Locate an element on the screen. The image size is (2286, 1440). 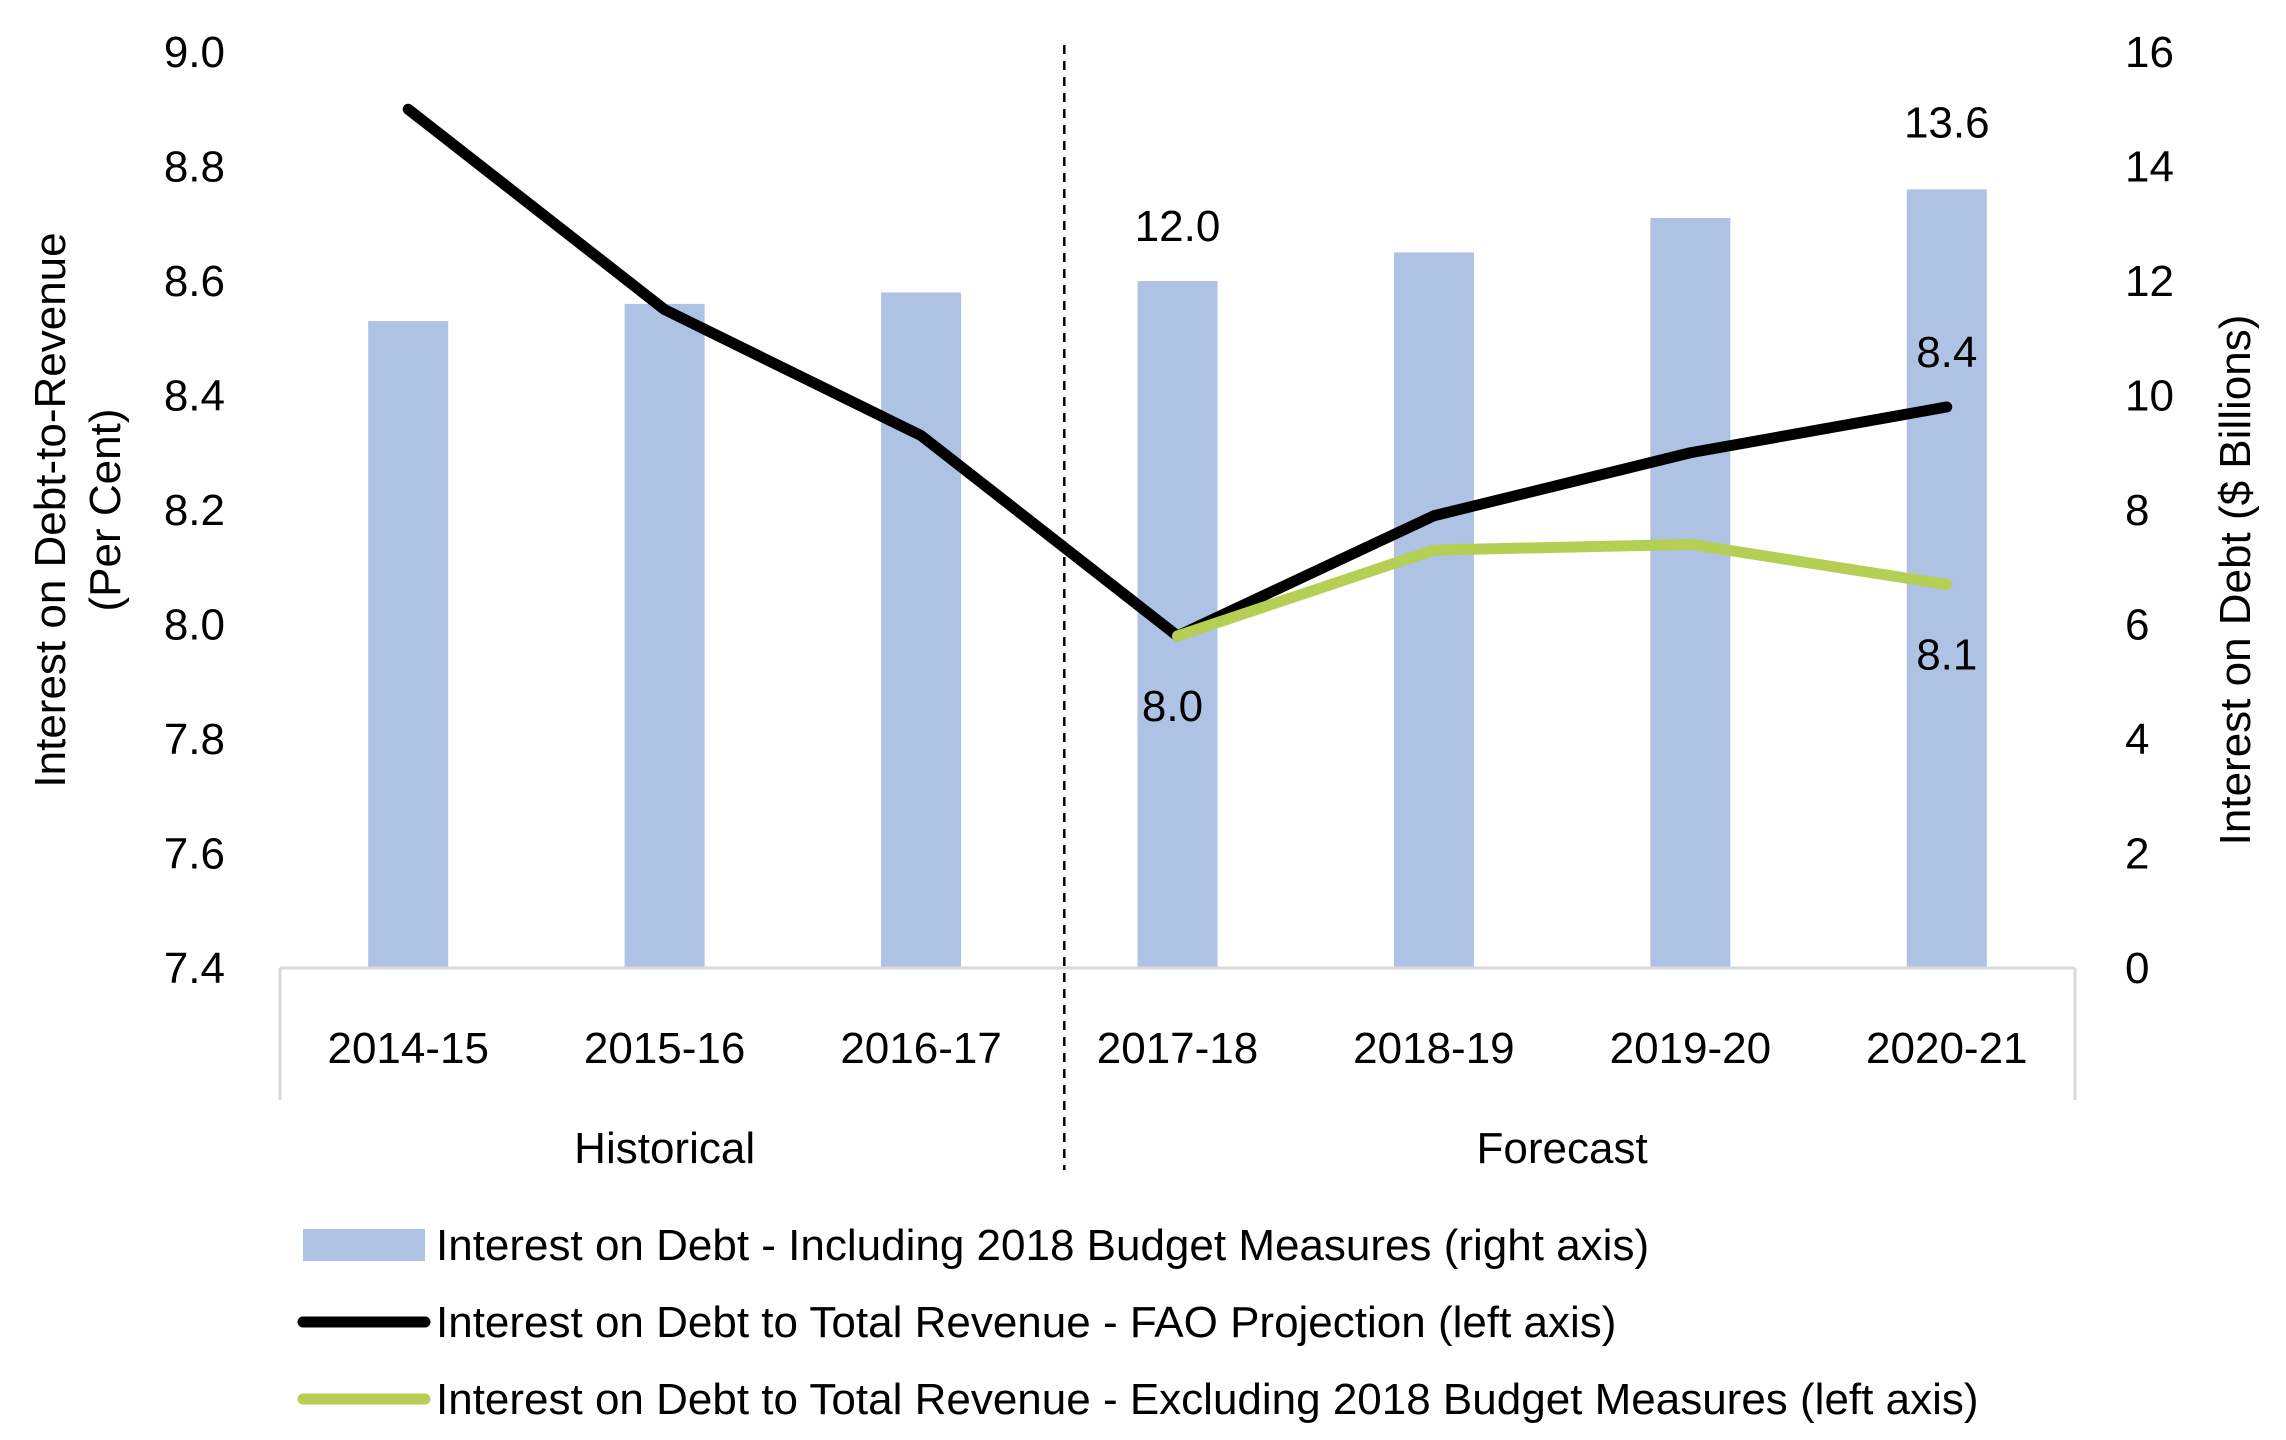
left-tick-label: 7.6 is located at coordinates (194, 854).